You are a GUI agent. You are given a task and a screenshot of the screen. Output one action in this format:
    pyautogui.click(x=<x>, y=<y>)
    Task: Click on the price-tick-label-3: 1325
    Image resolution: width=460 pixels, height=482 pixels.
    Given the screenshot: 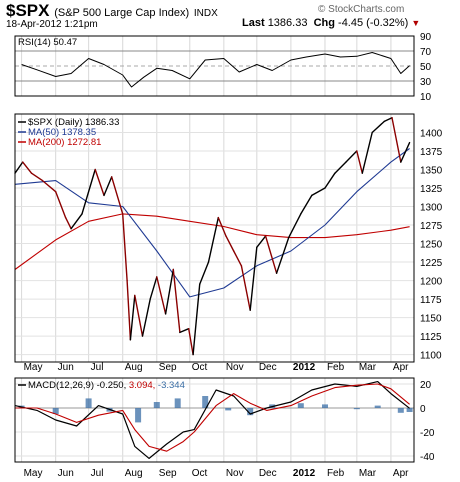 What is the action you would take?
    pyautogui.click(x=431, y=189)
    